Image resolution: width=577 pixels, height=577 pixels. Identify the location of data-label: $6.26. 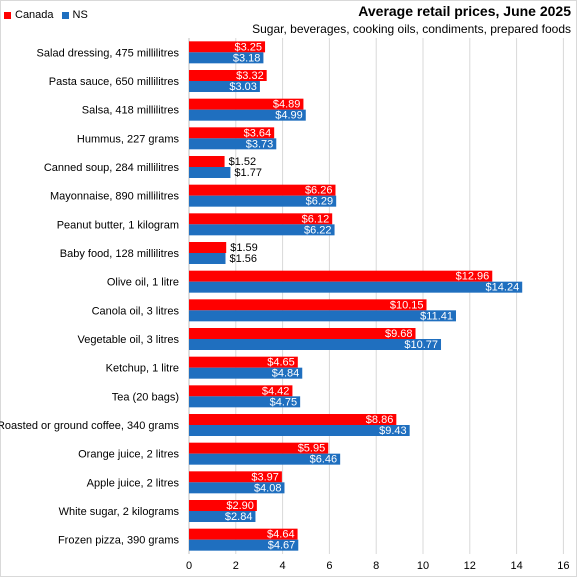
(319, 191).